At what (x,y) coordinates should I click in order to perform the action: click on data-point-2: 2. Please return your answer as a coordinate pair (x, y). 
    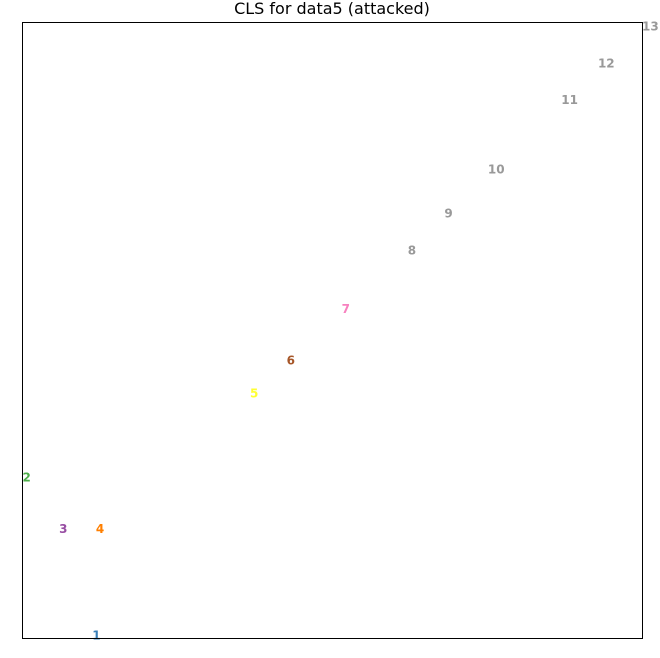
    Looking at the image, I should click on (26, 478).